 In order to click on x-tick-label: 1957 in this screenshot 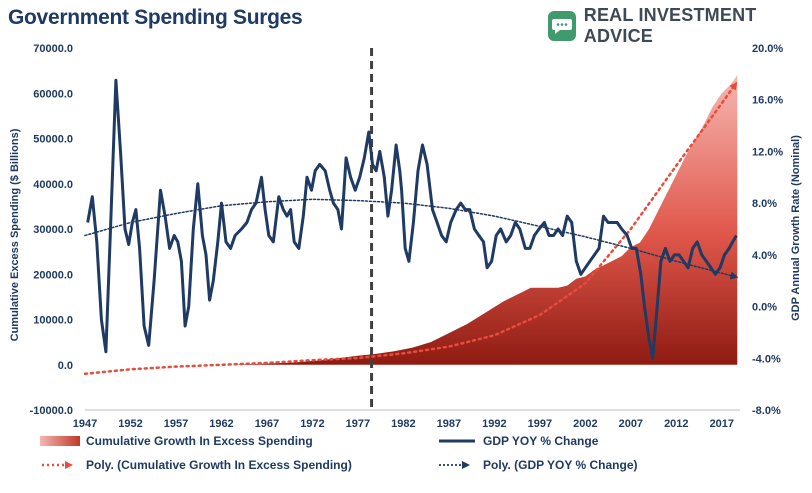, I will do `click(176, 424)`.